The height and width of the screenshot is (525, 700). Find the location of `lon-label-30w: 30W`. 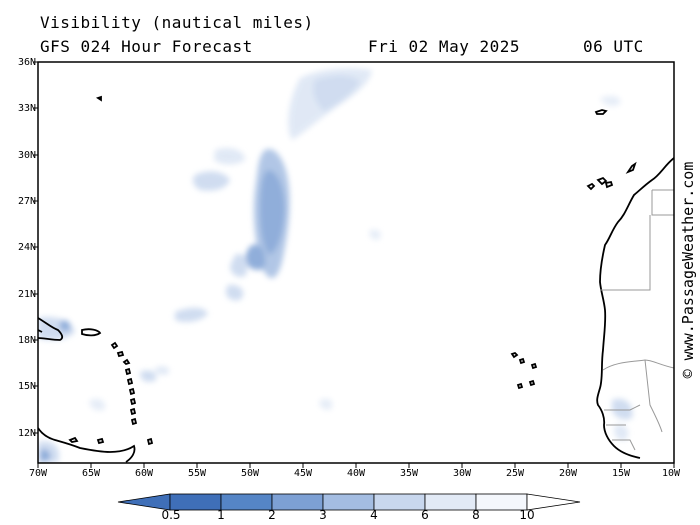

lon-label-30w: 30W is located at coordinates (462, 473).